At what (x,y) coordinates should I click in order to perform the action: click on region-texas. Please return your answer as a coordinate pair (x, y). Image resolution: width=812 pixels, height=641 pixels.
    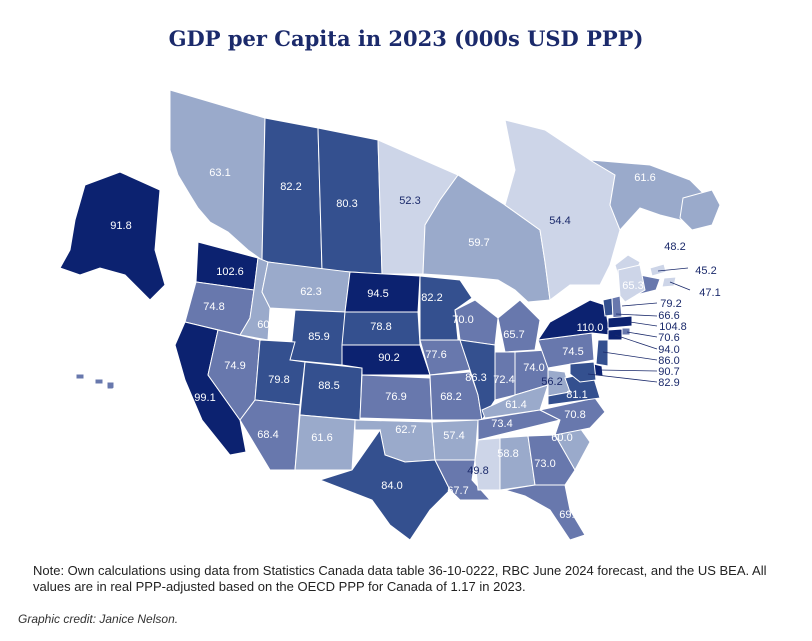
    Looking at the image, I should click on (384, 484).